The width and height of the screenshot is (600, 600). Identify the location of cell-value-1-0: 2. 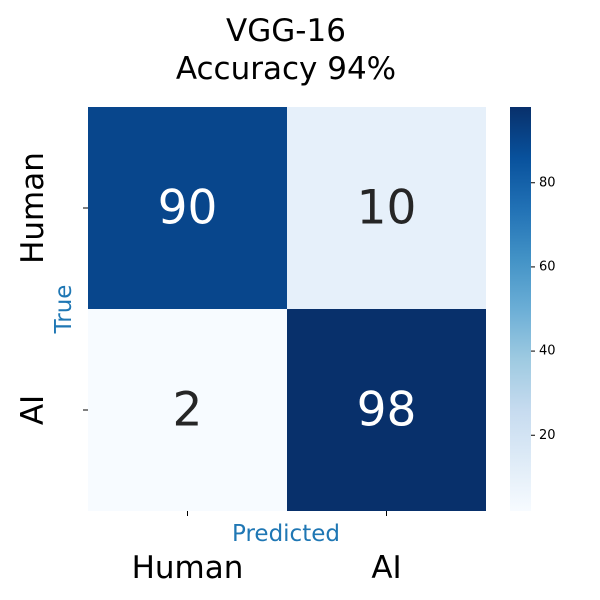
(188, 410).